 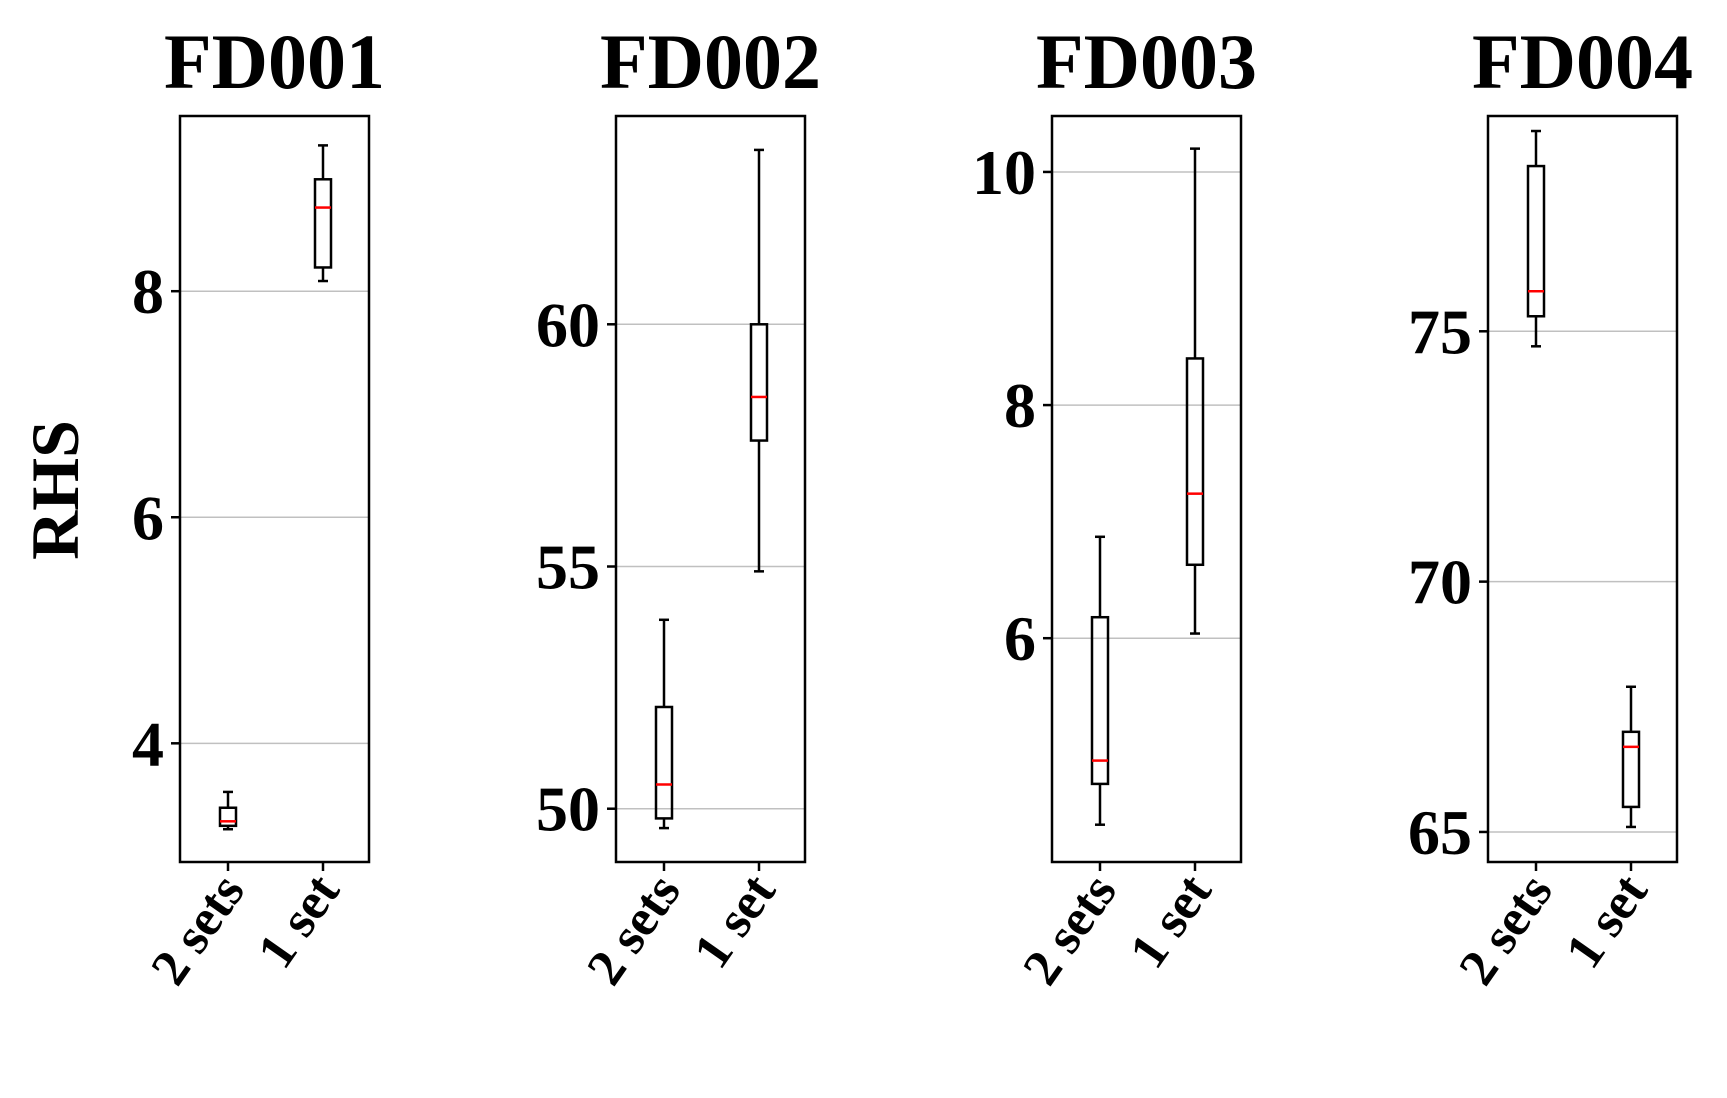 I want to click on y-axis-label: RHS, so click(x=55, y=490).